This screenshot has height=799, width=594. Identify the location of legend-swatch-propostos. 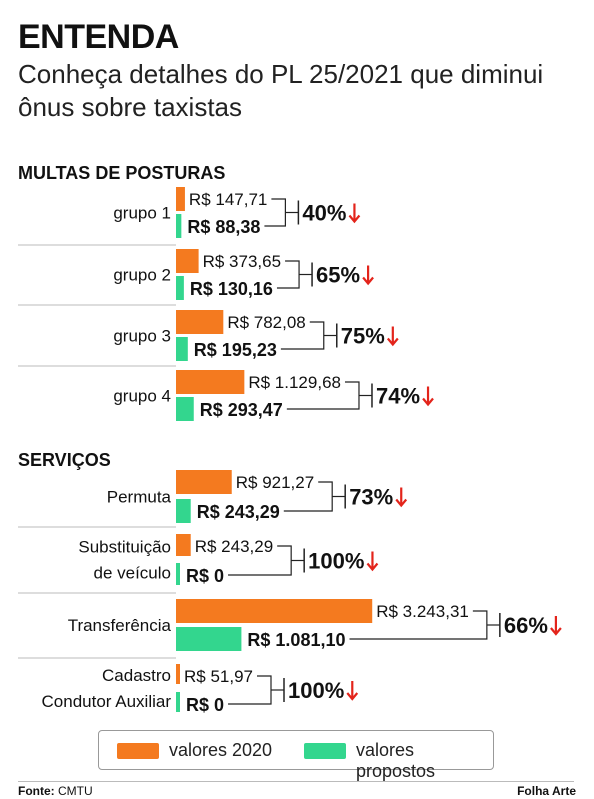
(325, 751).